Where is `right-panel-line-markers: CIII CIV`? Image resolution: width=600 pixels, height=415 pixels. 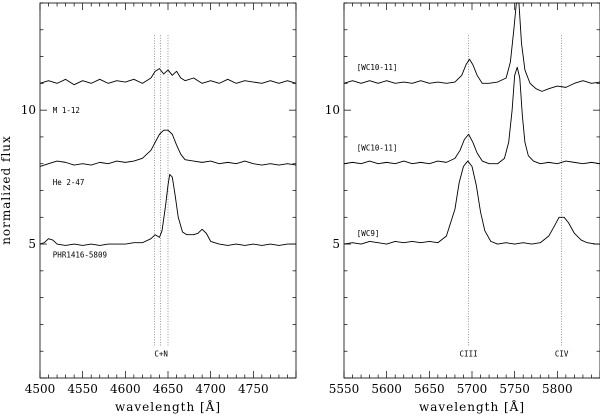 right-panel-line-markers: CIII CIV is located at coordinates (514, 197).